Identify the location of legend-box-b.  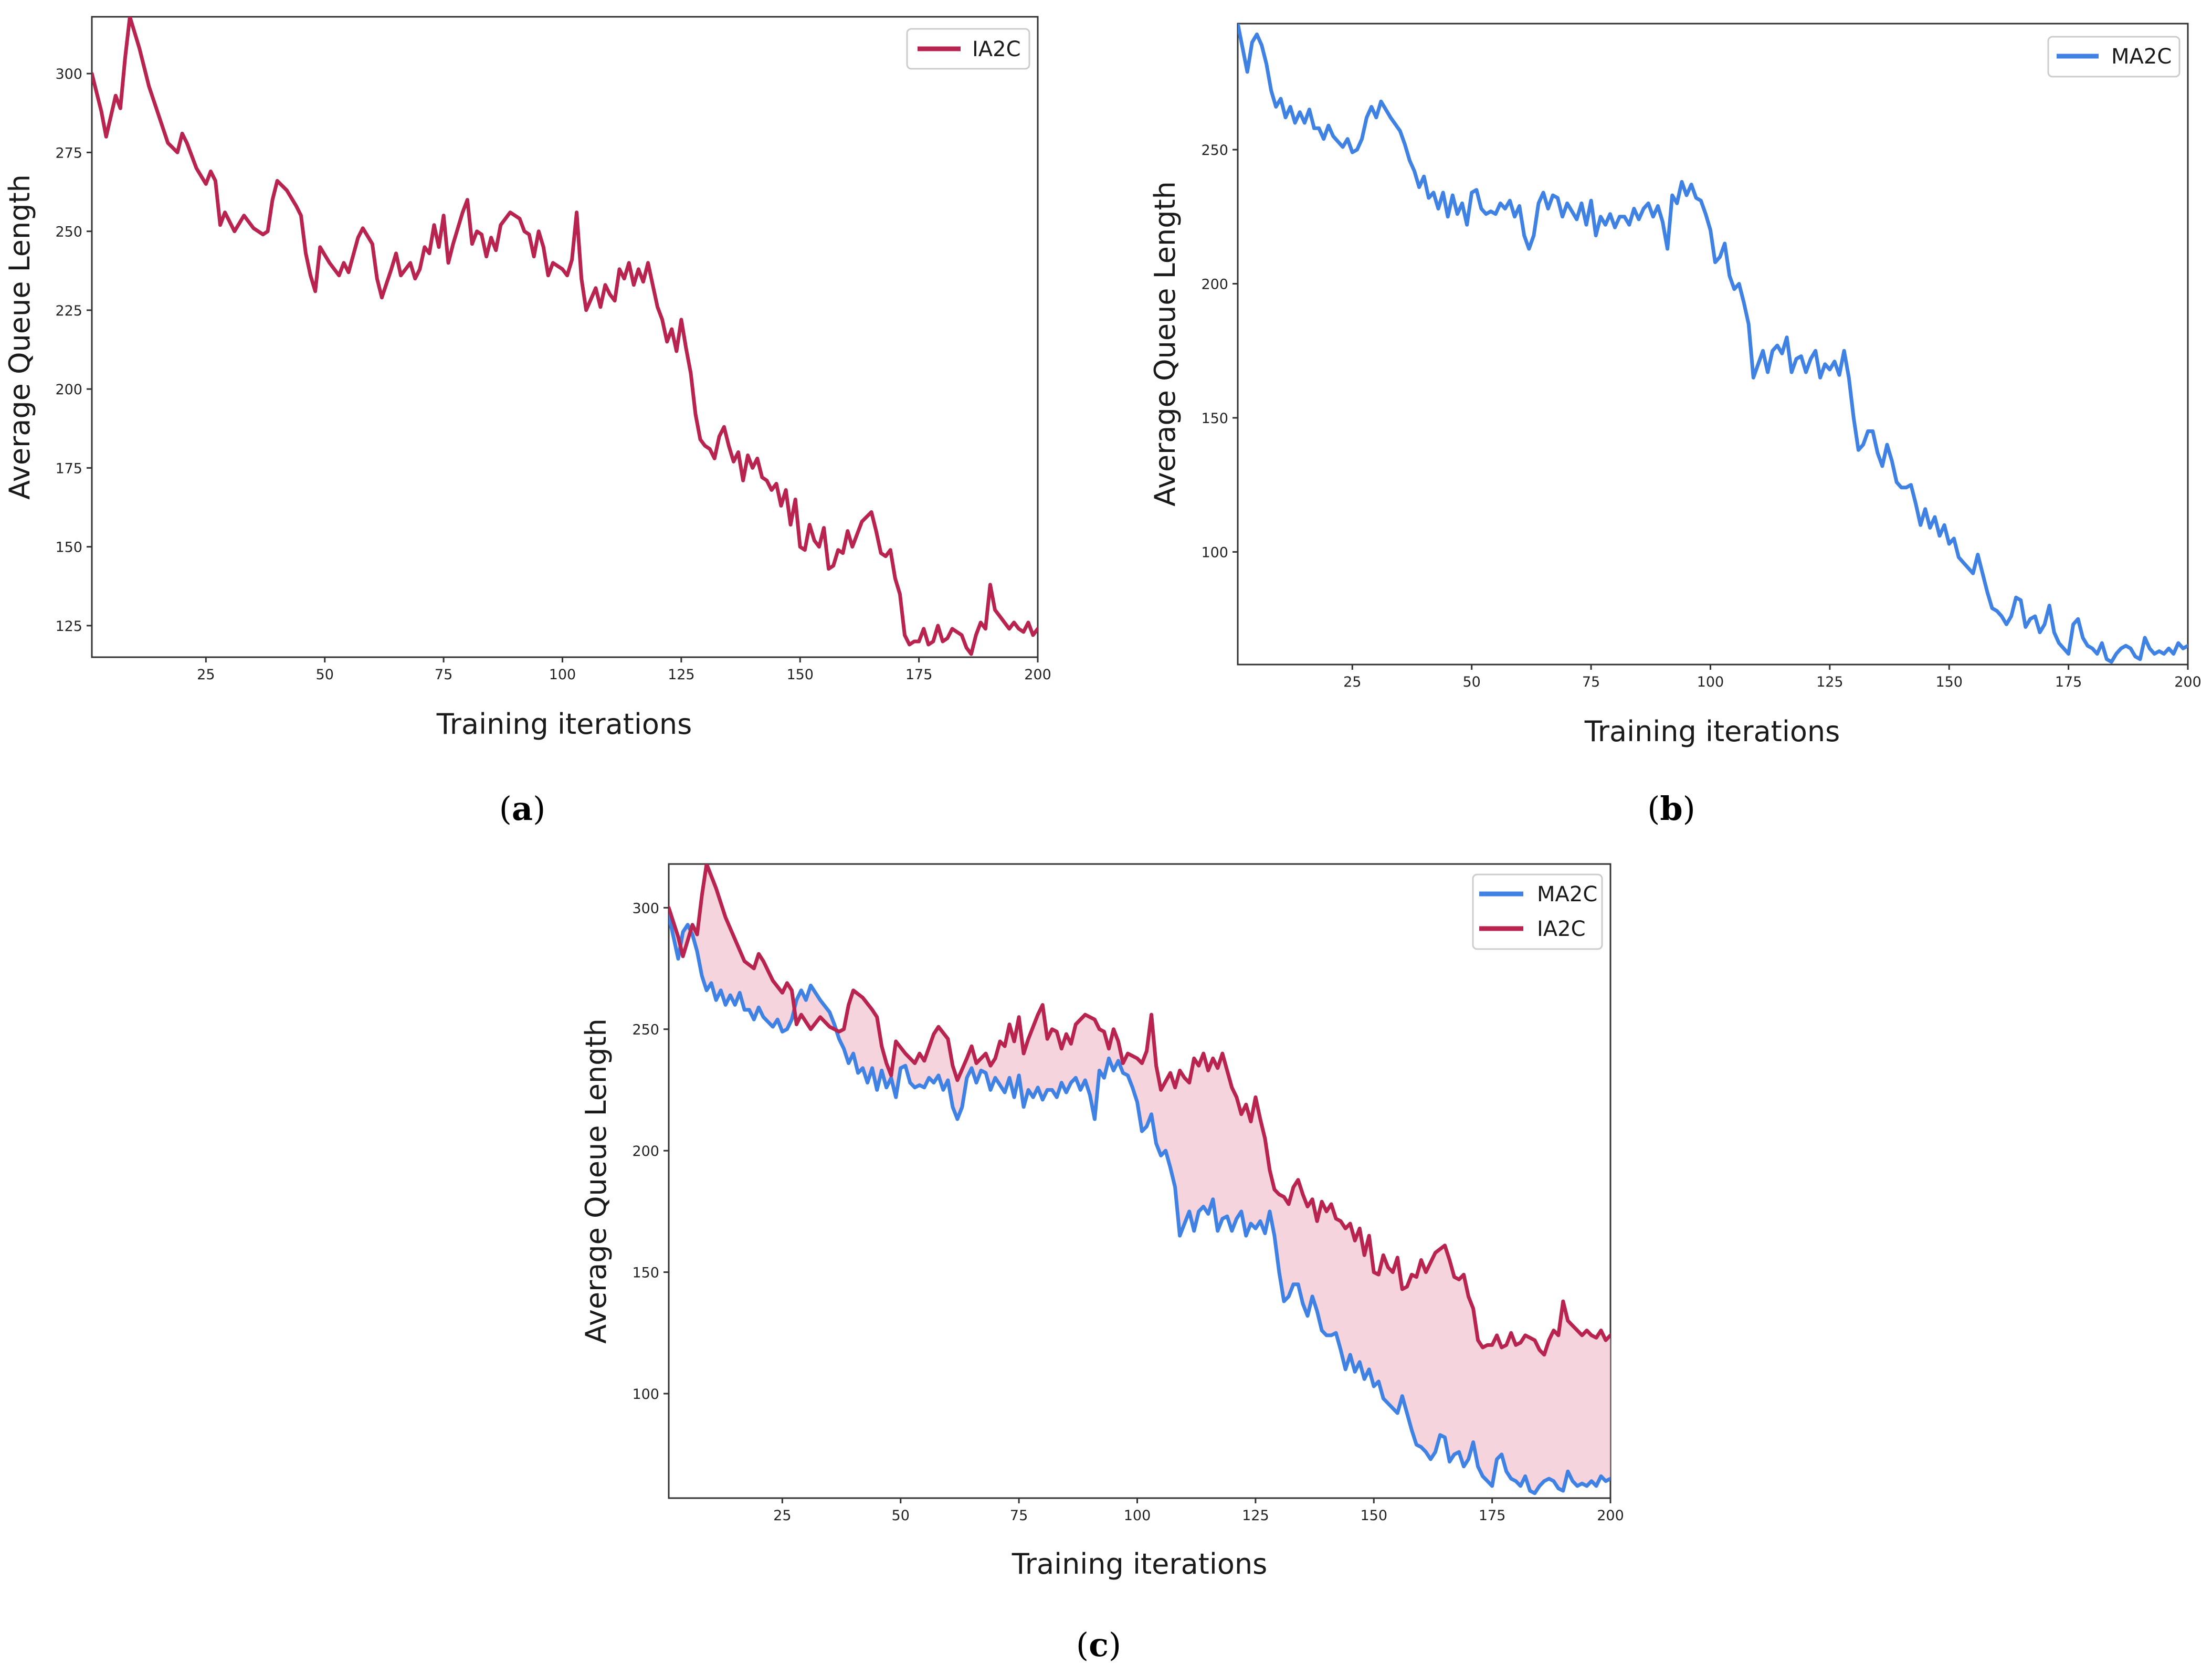
(2114, 57).